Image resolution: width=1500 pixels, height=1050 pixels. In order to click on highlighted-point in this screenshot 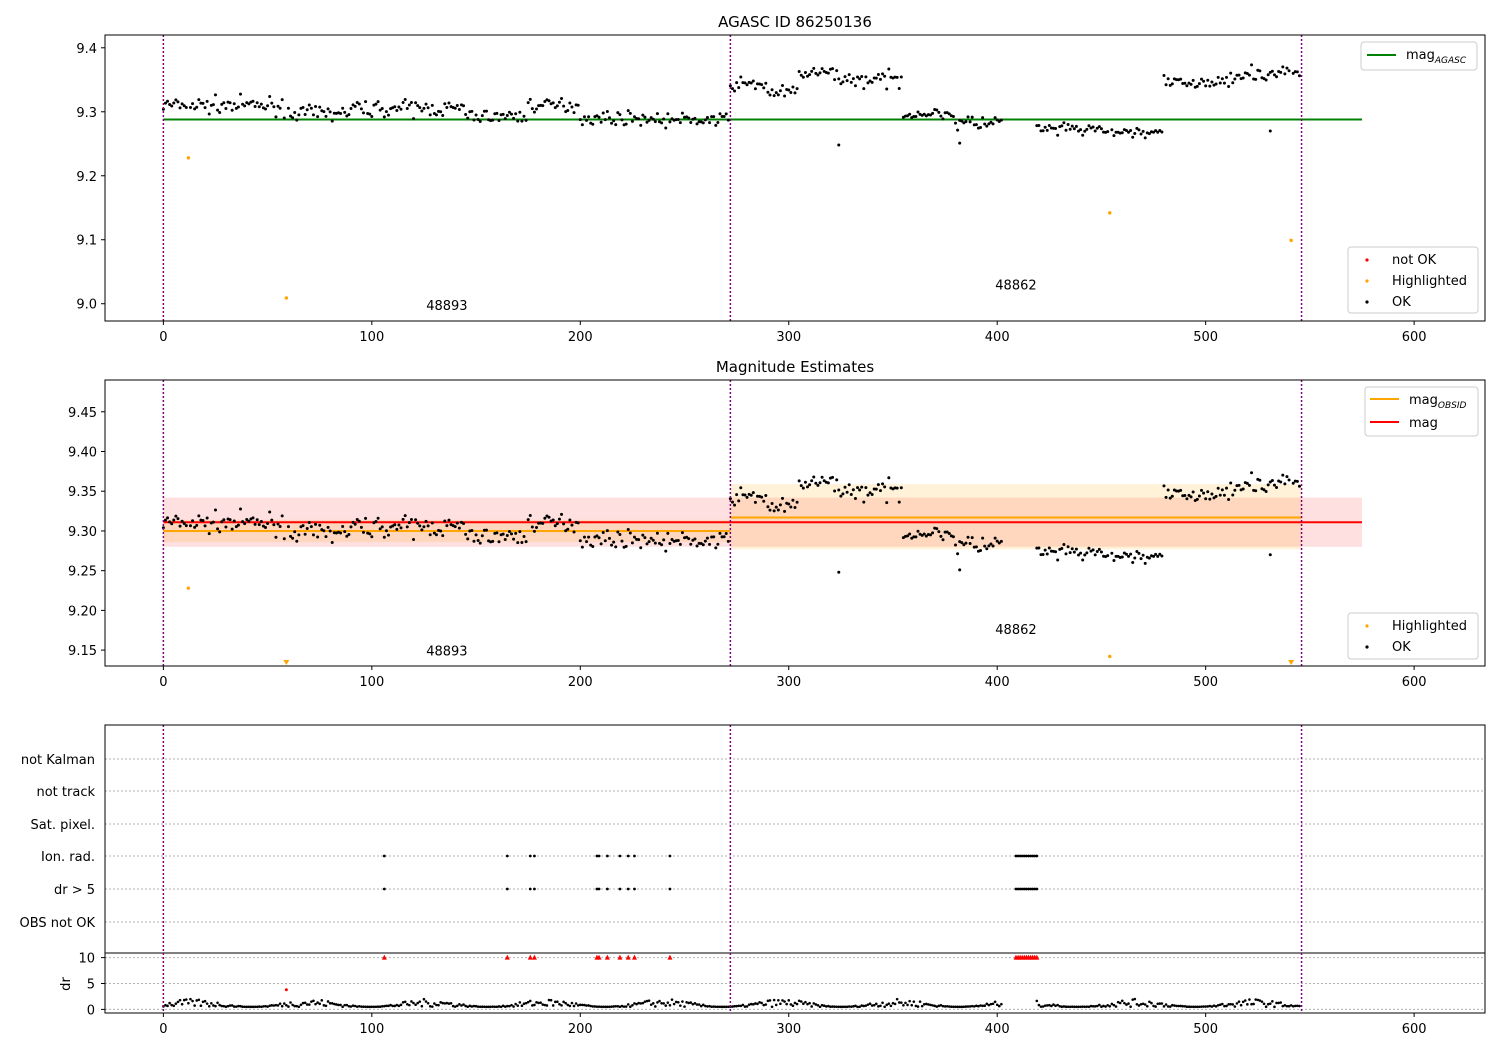, I will do `click(1291, 240)`.